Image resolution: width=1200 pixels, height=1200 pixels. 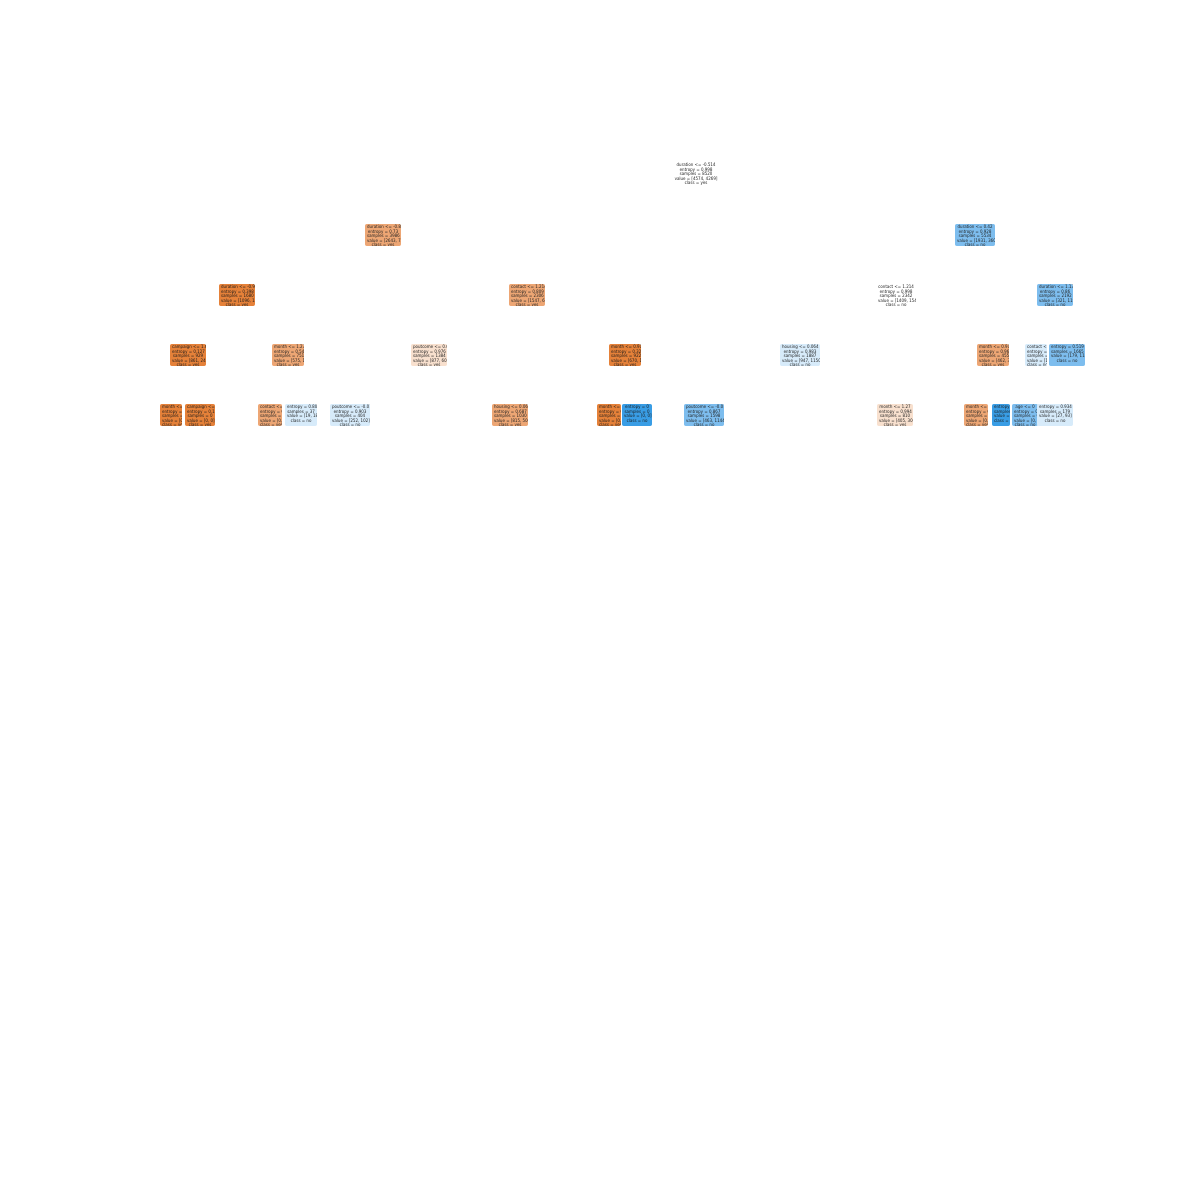 What do you see at coordinates (510, 411) in the screenshot?
I see `tree-node-line: entropy = 0.687` at bounding box center [510, 411].